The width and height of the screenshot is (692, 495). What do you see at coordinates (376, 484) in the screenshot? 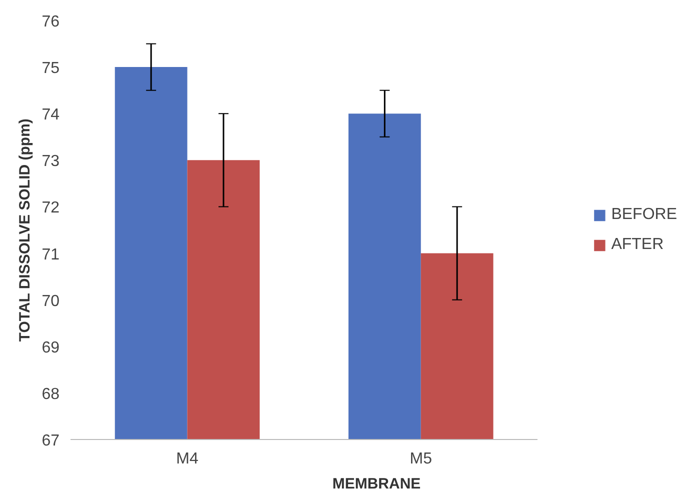
I see `x-axis-title: MEMBRANE` at bounding box center [376, 484].